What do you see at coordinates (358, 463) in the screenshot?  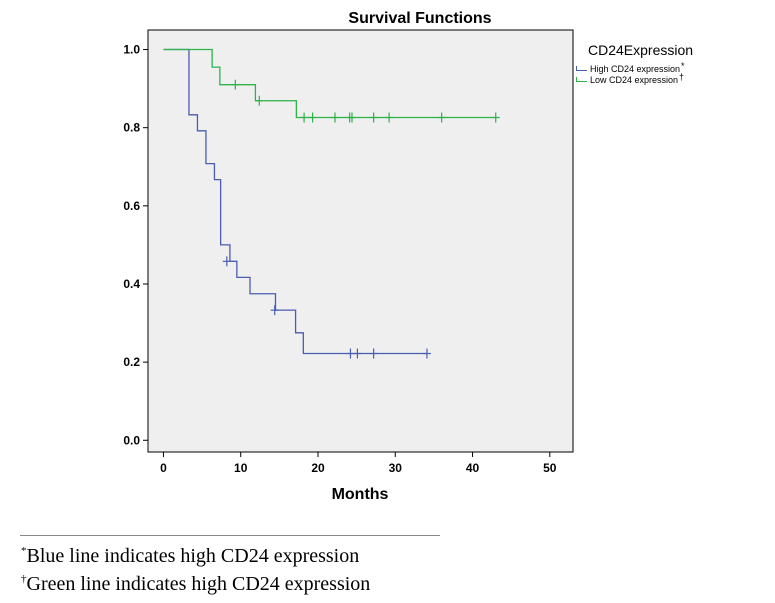 I see `x-axis: 0 10 20 30 40 50` at bounding box center [358, 463].